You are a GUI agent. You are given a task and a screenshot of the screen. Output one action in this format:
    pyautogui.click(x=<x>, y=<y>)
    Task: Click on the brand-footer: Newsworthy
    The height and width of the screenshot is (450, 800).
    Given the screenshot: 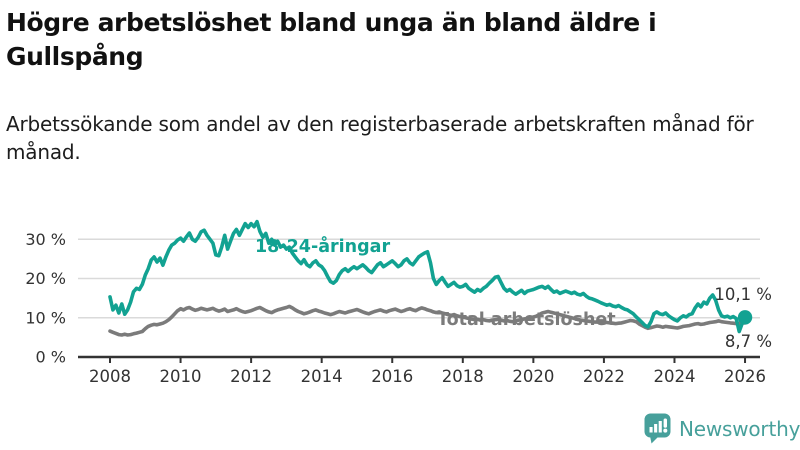 What is the action you would take?
    pyautogui.click(x=722, y=428)
    